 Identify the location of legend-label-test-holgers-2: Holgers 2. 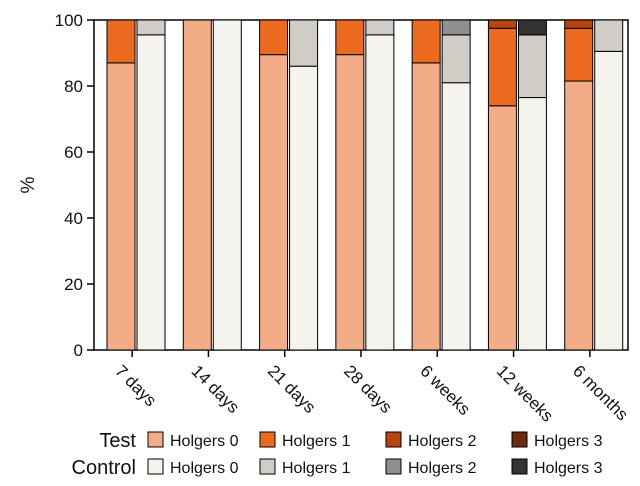
(442, 441).